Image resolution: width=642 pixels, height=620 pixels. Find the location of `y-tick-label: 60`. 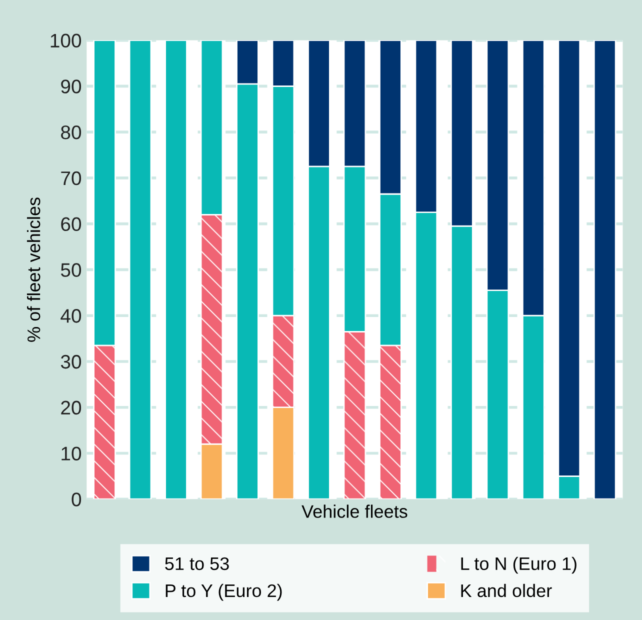

y-tick-label: 60 is located at coordinates (71, 224).